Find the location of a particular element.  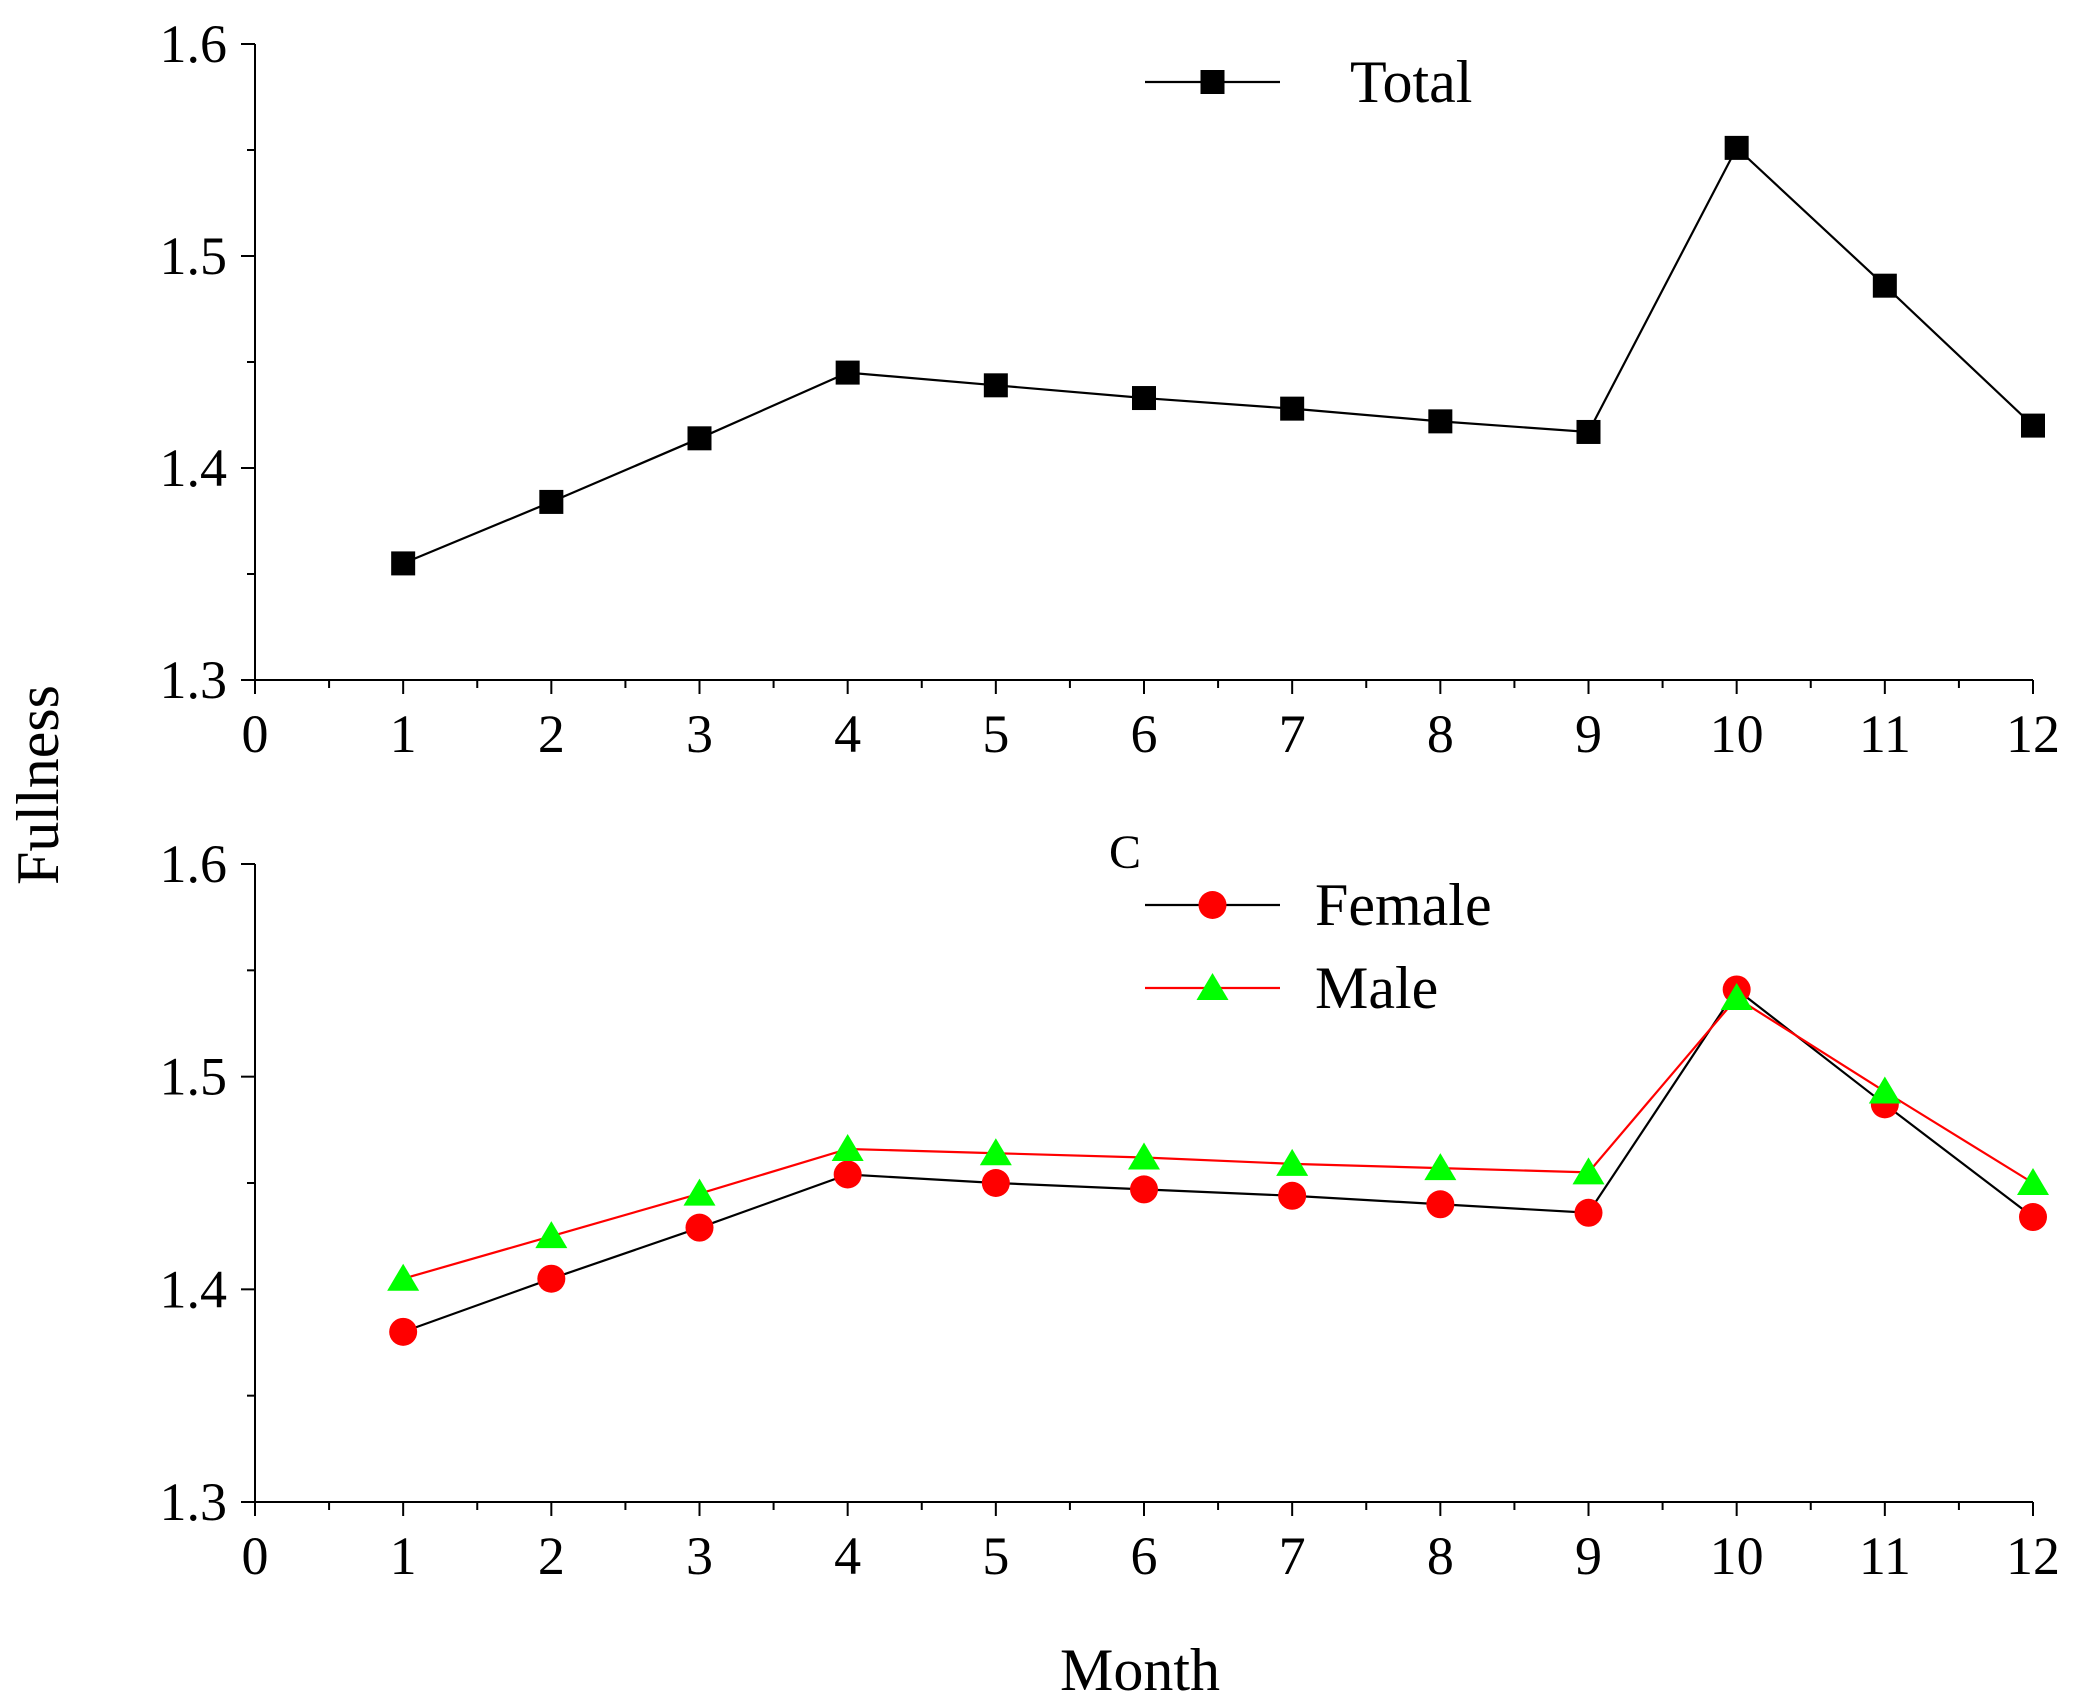

series-line-male is located at coordinates (1218, 1138).